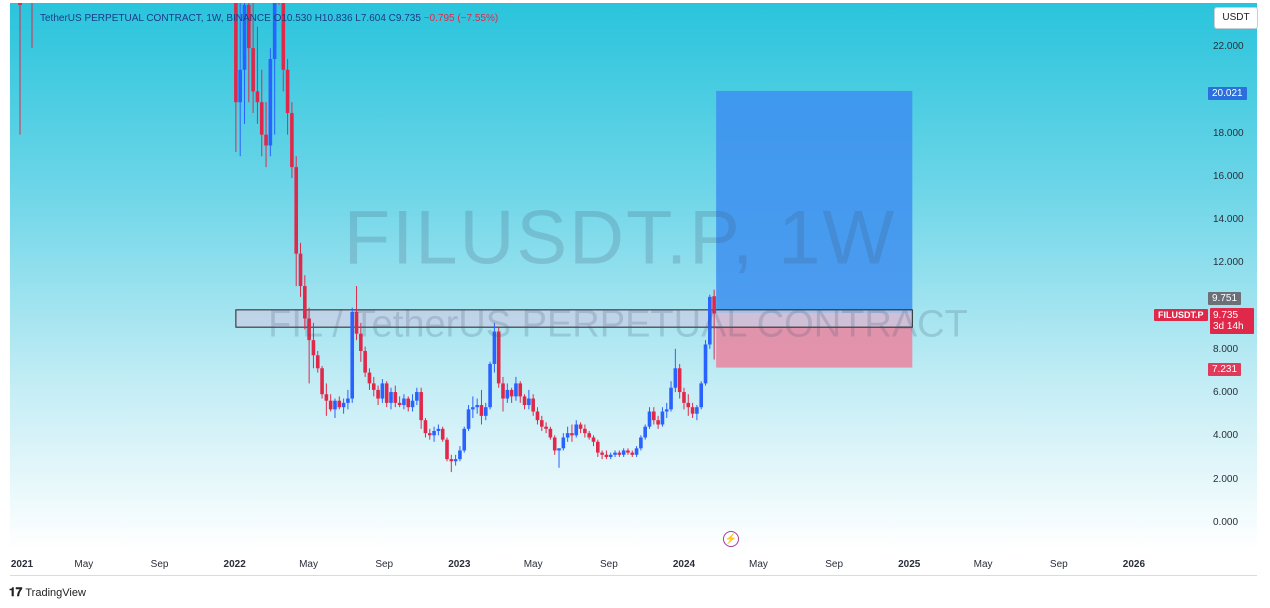 The height and width of the screenshot is (608, 1270). I want to click on price-tick-label: 6.000, so click(1226, 393).